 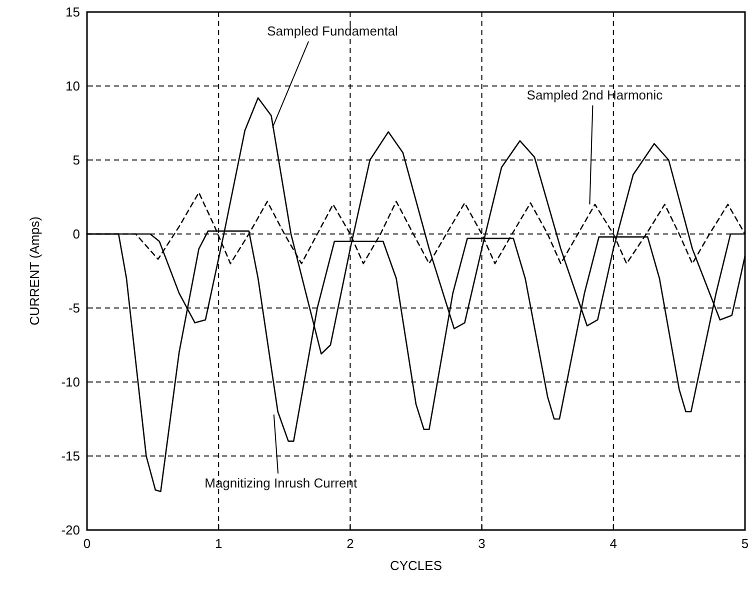 What do you see at coordinates (73, 86) in the screenshot?
I see `y-tick-label: 10` at bounding box center [73, 86].